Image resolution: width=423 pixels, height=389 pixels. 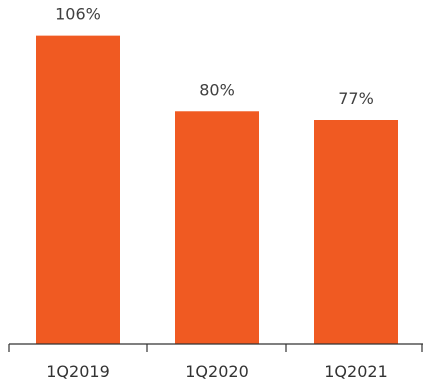 What do you see at coordinates (356, 371) in the screenshot?
I see `x-tick-label-1Q2021: 1Q2021` at bounding box center [356, 371].